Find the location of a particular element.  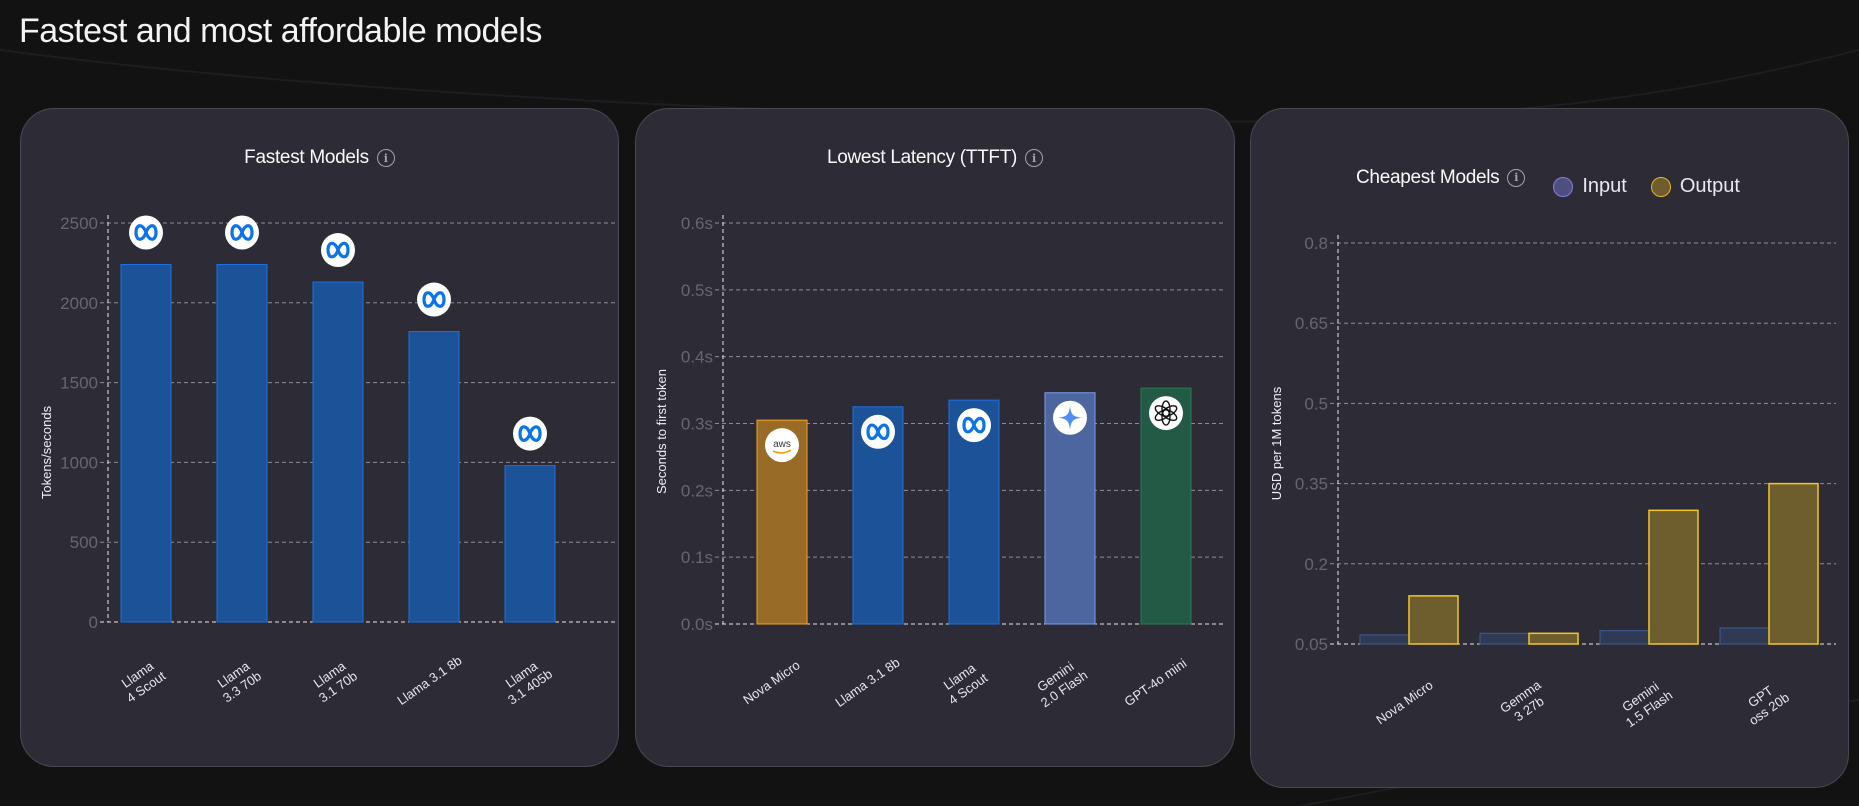

y-tick-label: 2500 is located at coordinates (79, 223).